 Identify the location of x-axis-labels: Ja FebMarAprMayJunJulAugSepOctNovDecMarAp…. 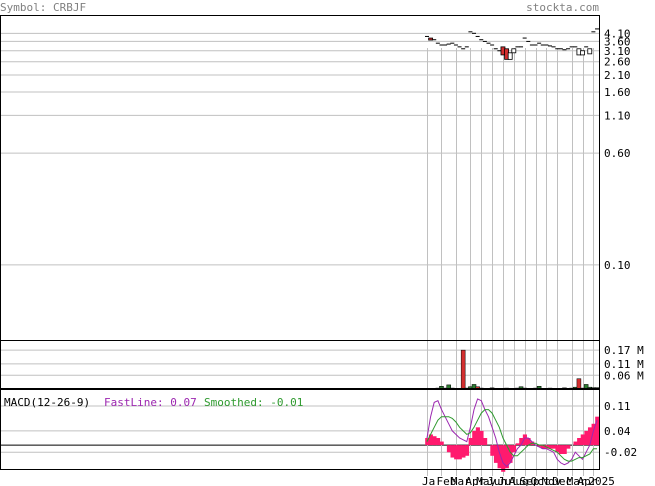
(518, 480).